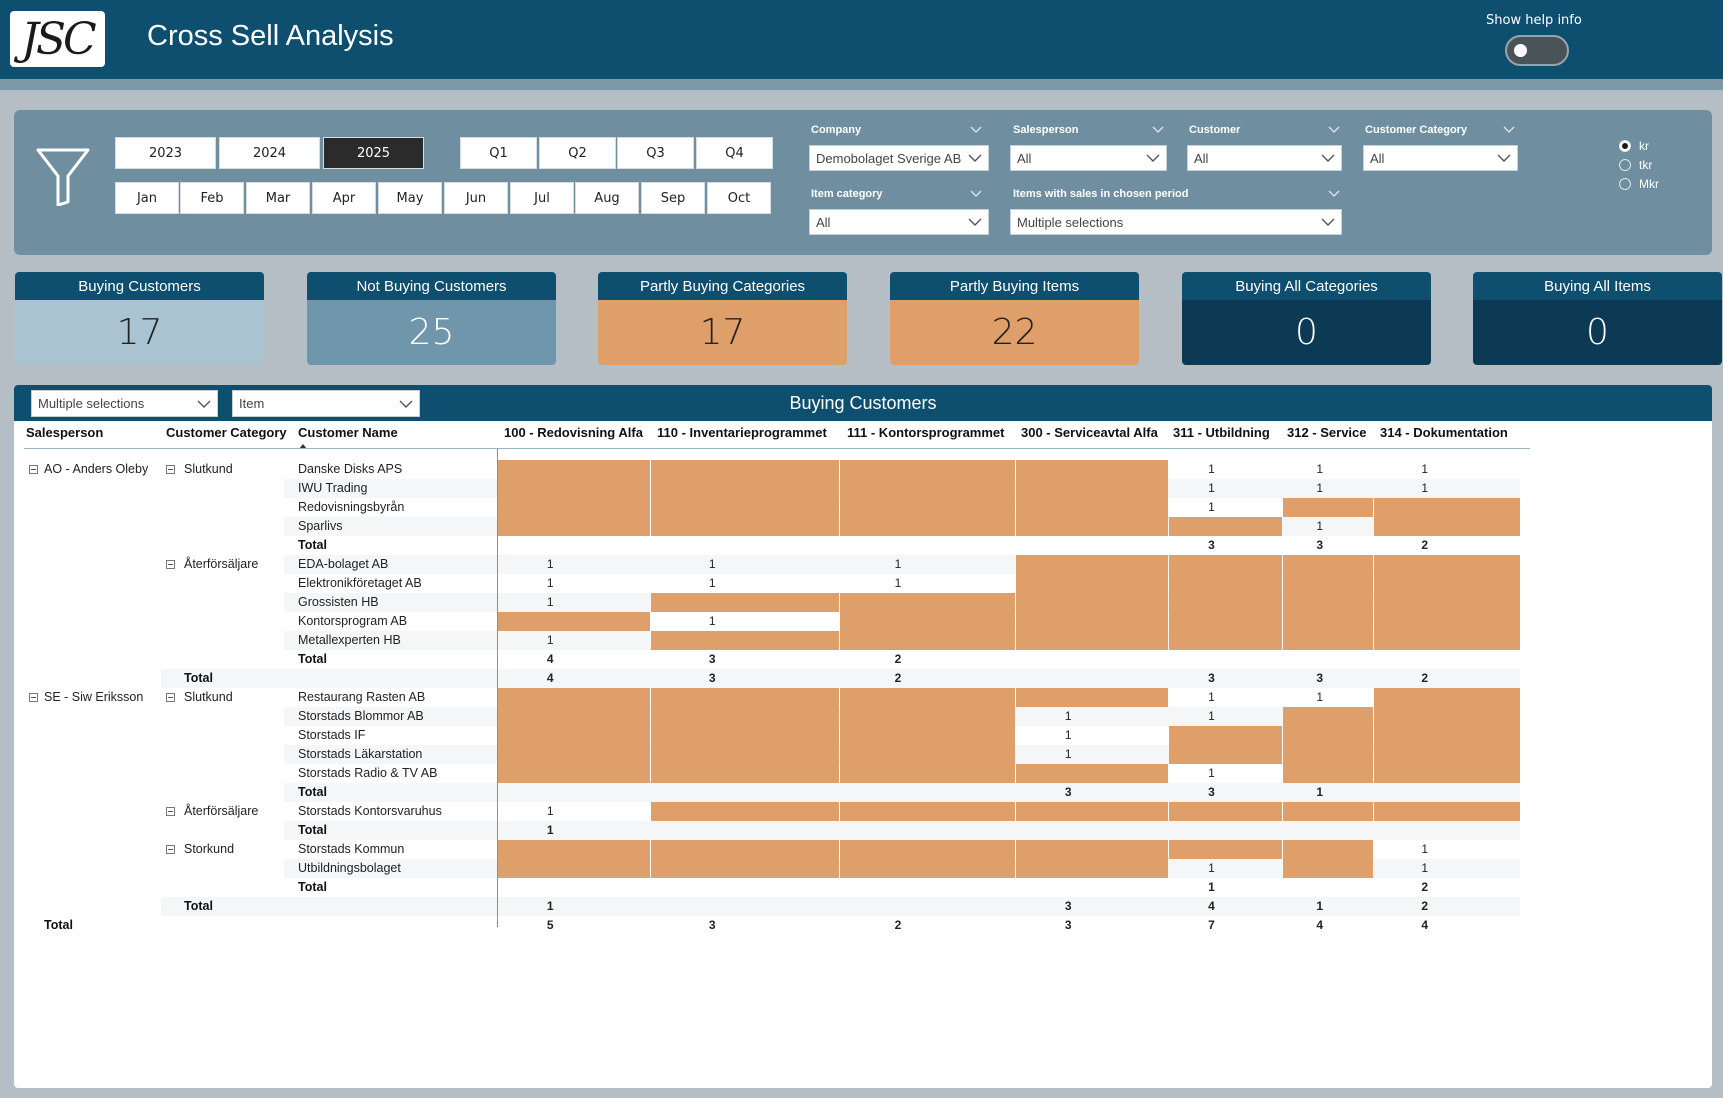 This screenshot has height=1098, width=1723. I want to click on kpi-card-partly-buying-categories: Partly Buying Categories 17, so click(722, 318).